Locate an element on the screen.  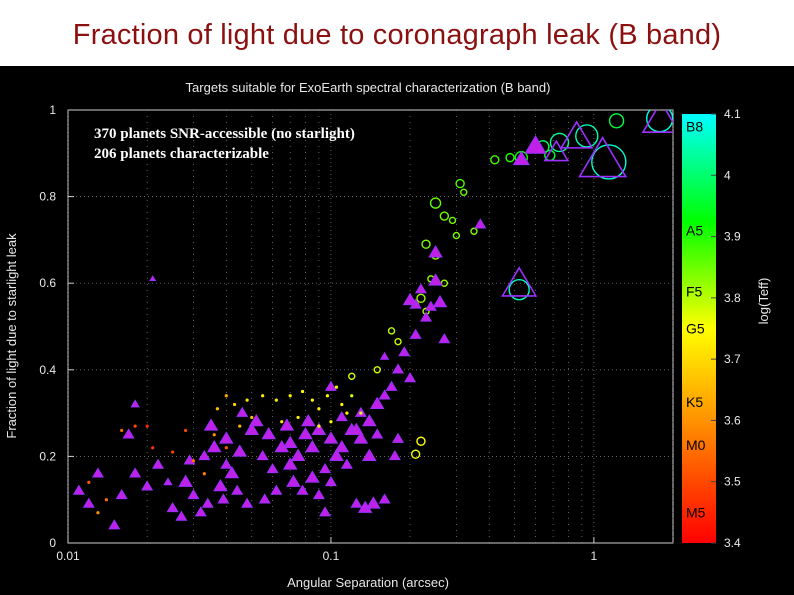
colorbar-labels: 3.4 3.5 3.6 3.7 3.8 3.9 4 4.1 B8 A5 F5 G5 K5 M0 M5 is located at coordinates (713, 328).